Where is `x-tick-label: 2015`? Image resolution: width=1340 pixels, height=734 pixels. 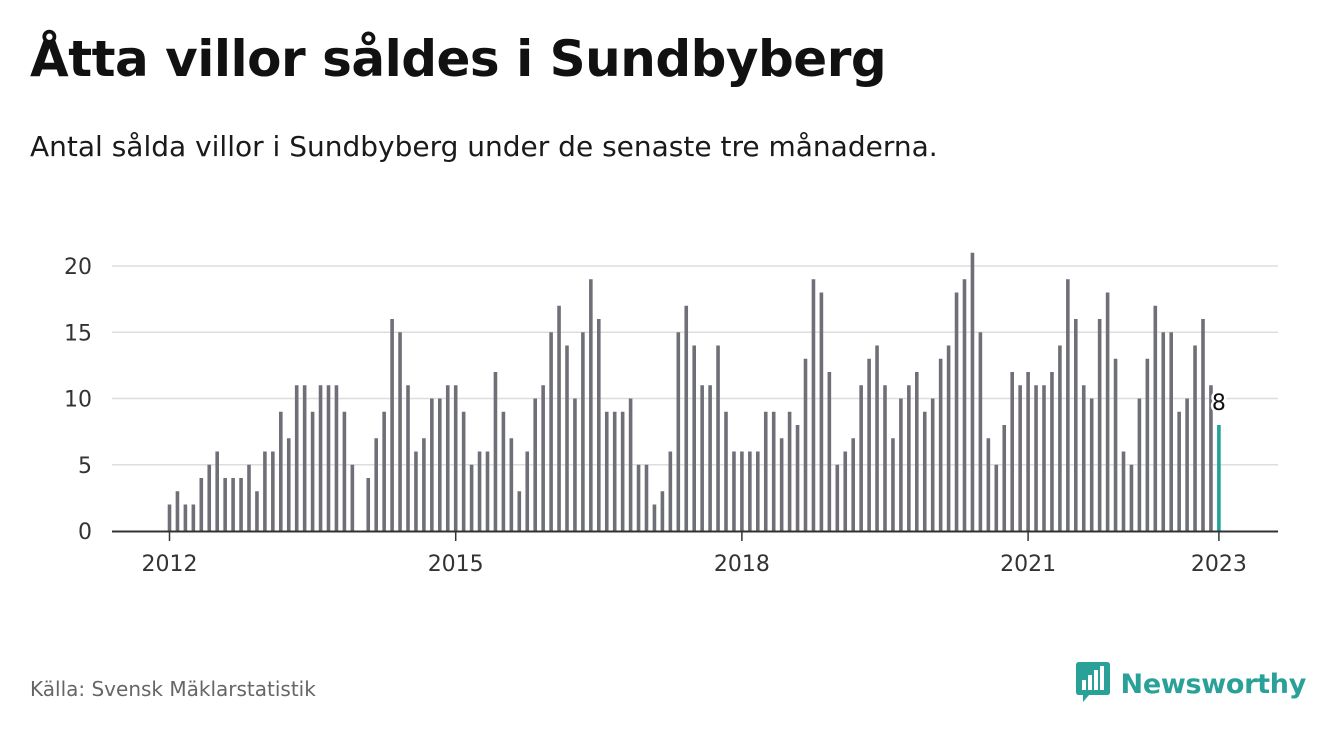
x-tick-label: 2015 is located at coordinates (456, 564).